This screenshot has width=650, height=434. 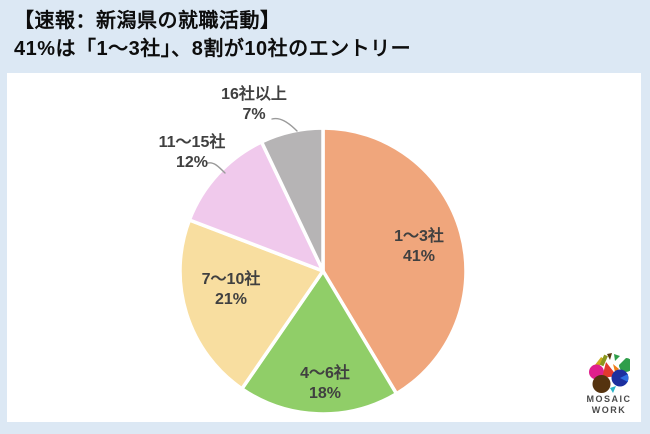 What do you see at coordinates (324, 35) in the screenshot?
I see `page-title: 【速報：新潟県の就職活動】 41%は「1〜3社」、8割が10社のエントリー` at bounding box center [324, 35].